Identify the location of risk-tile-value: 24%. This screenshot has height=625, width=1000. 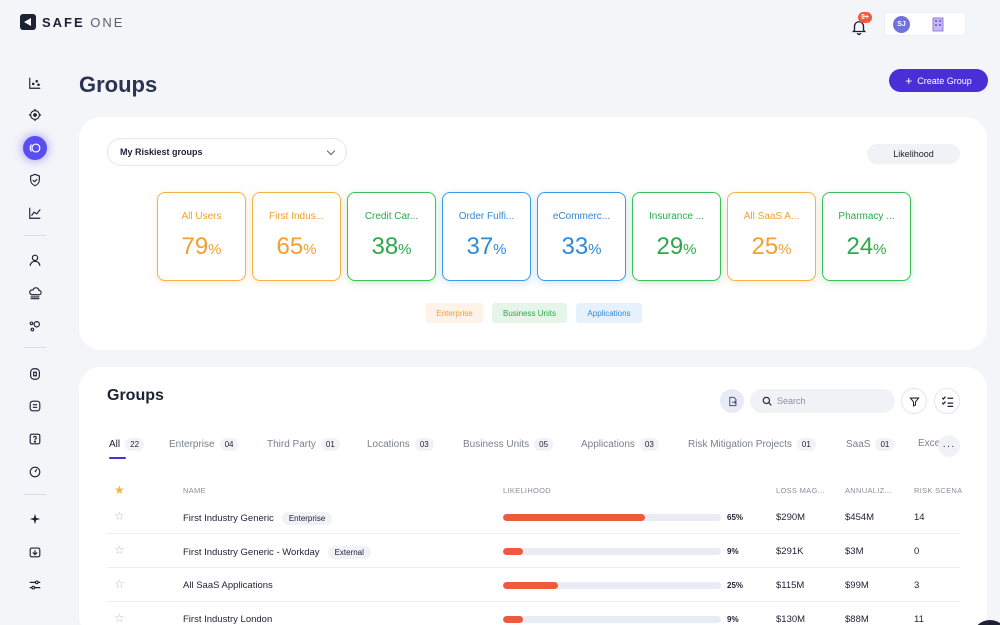
(866, 247).